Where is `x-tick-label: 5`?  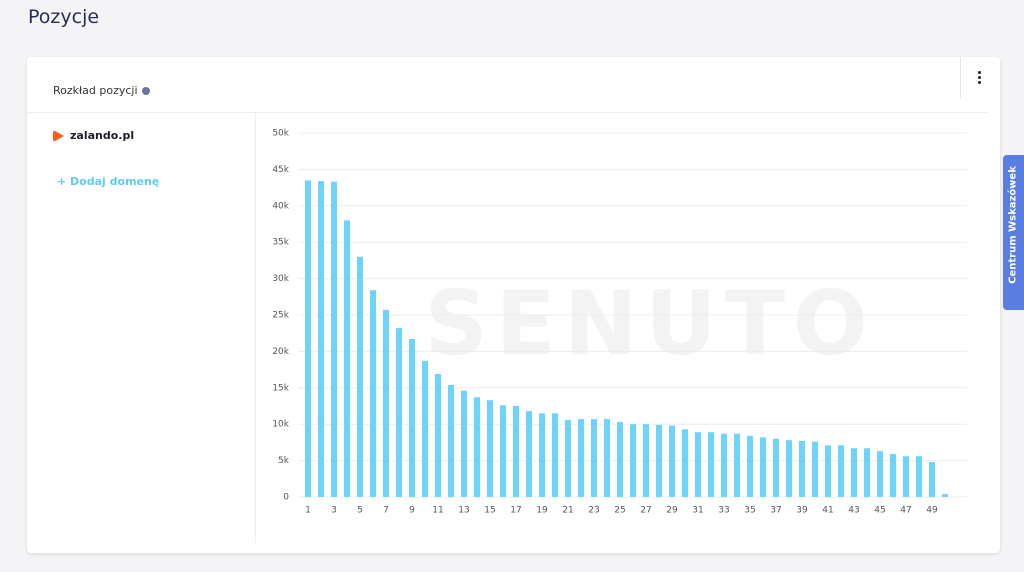
x-tick-label: 5 is located at coordinates (360, 511).